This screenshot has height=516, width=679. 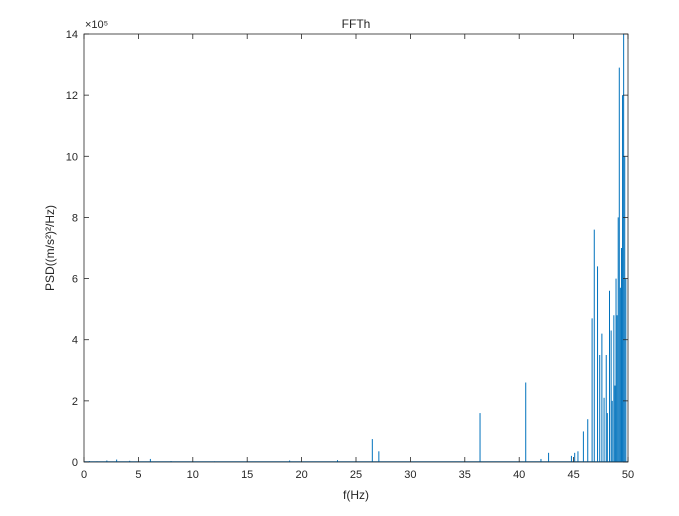 I want to click on chart-title: FFTh, so click(x=356, y=24).